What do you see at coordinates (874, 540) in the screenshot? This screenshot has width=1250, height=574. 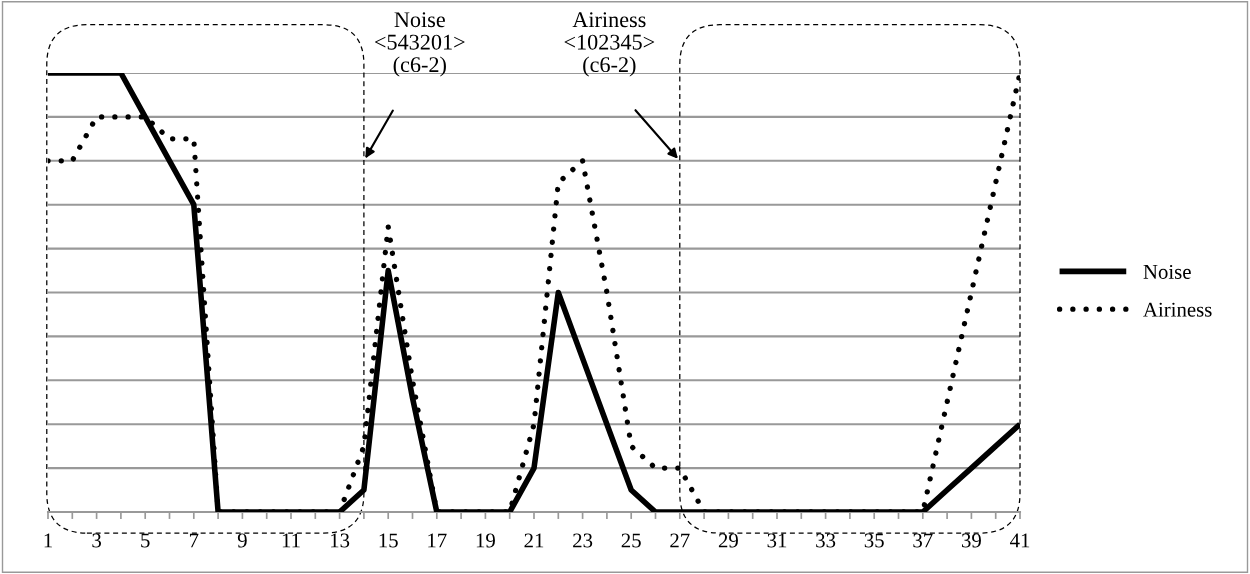 I see `x-tick-label: 35` at bounding box center [874, 540].